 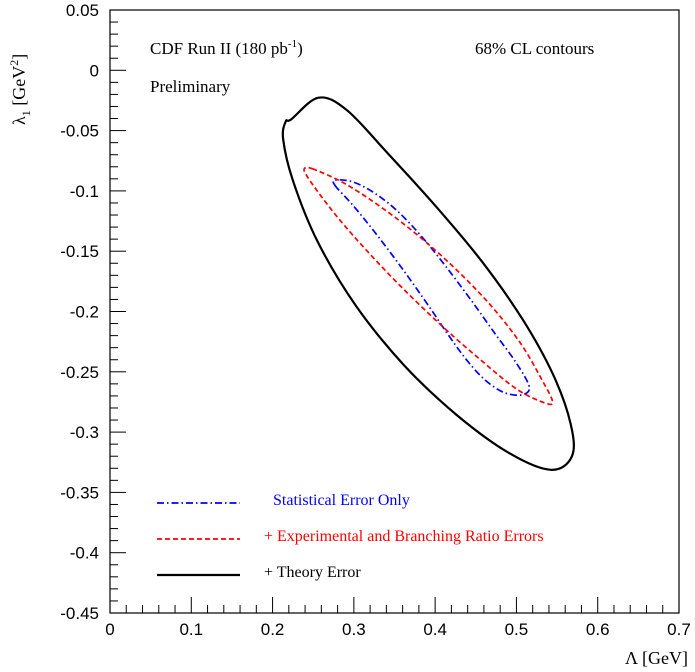 What do you see at coordinates (190, 86) in the screenshot?
I see `annotation-status: Preliminary` at bounding box center [190, 86].